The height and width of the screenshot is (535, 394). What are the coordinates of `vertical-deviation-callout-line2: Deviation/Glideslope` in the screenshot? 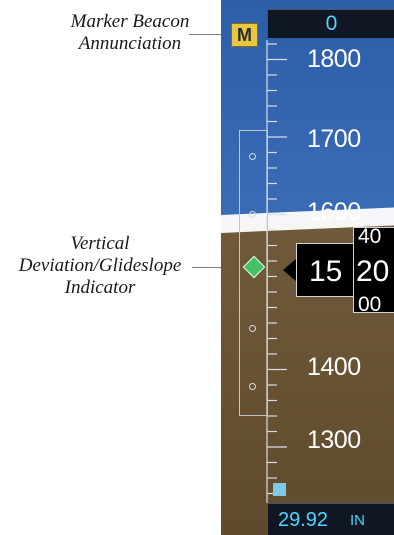 It's located at (100, 265).